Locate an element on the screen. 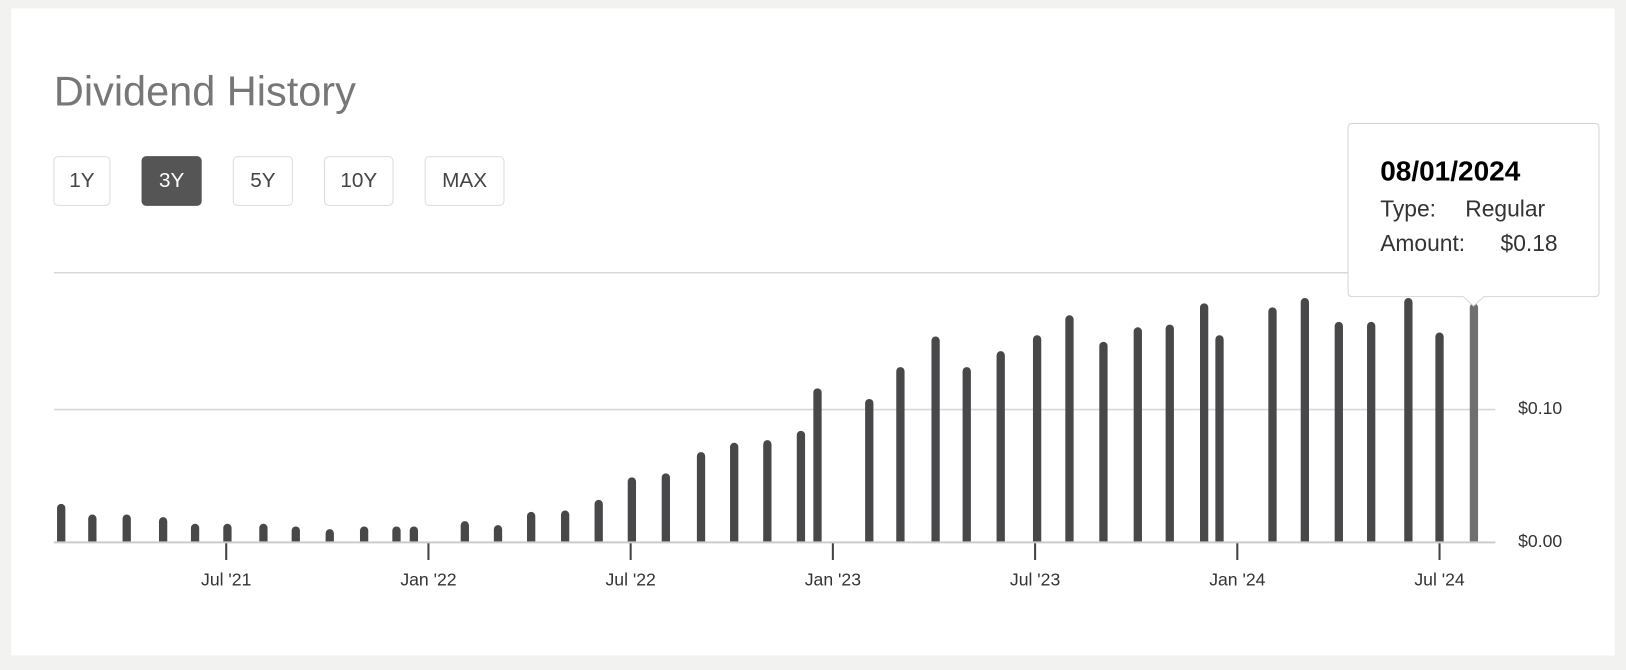 The image size is (1626, 670). range-button: 10Y is located at coordinates (359, 181).